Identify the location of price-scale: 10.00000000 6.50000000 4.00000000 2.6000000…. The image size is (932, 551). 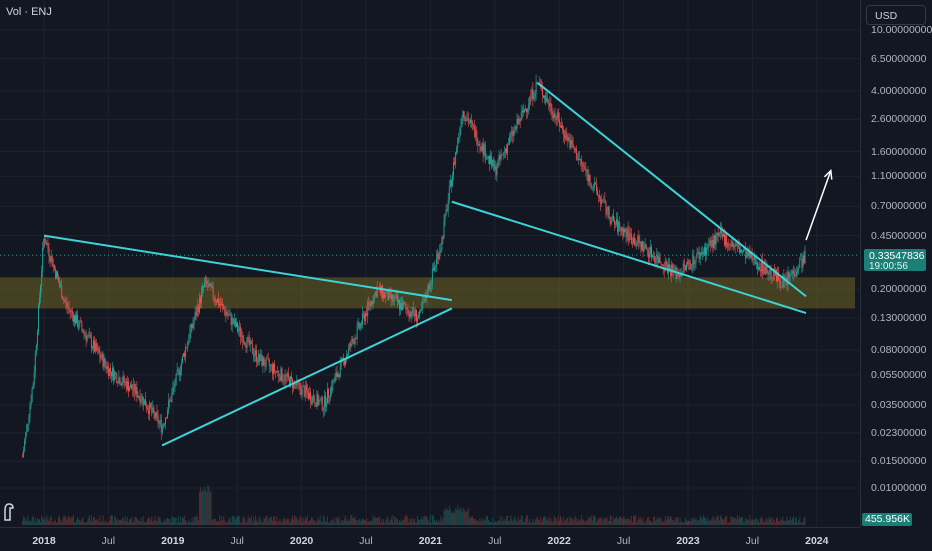
(896, 263).